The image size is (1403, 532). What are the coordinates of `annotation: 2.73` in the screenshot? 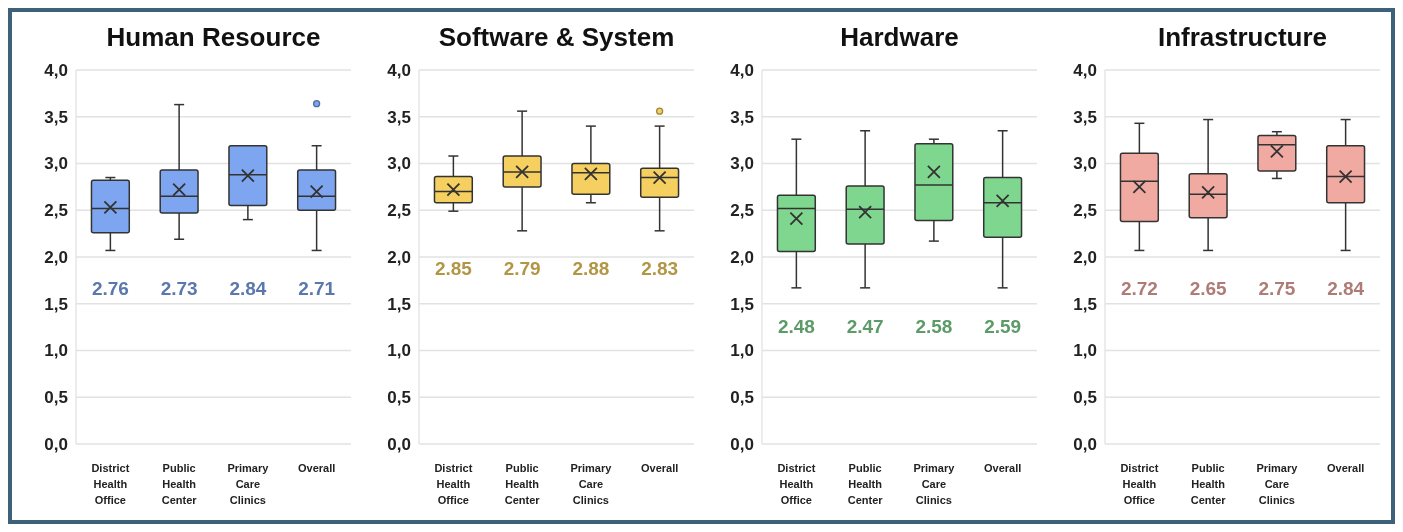 It's located at (179, 289).